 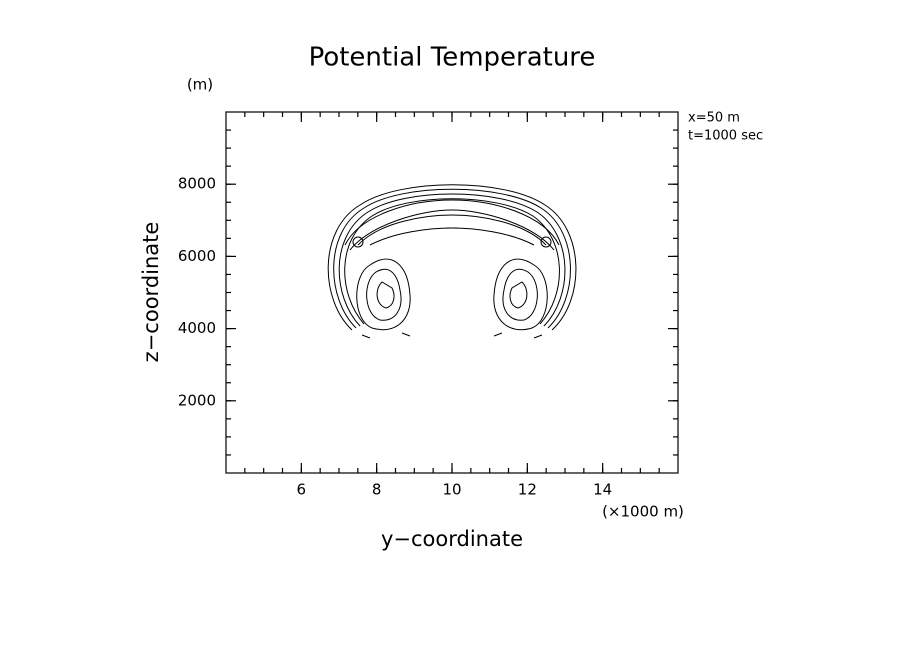 What do you see at coordinates (643, 512) in the screenshot?
I see `x-unit: (×1000 m)` at bounding box center [643, 512].